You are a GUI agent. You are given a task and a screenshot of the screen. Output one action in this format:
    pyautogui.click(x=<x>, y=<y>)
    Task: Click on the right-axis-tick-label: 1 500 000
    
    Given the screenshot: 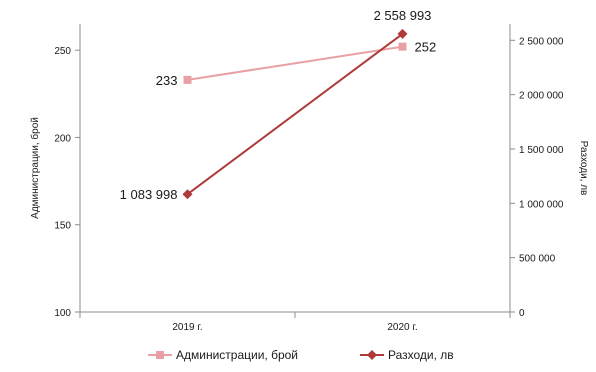 What is the action you would take?
    pyautogui.click(x=541, y=150)
    